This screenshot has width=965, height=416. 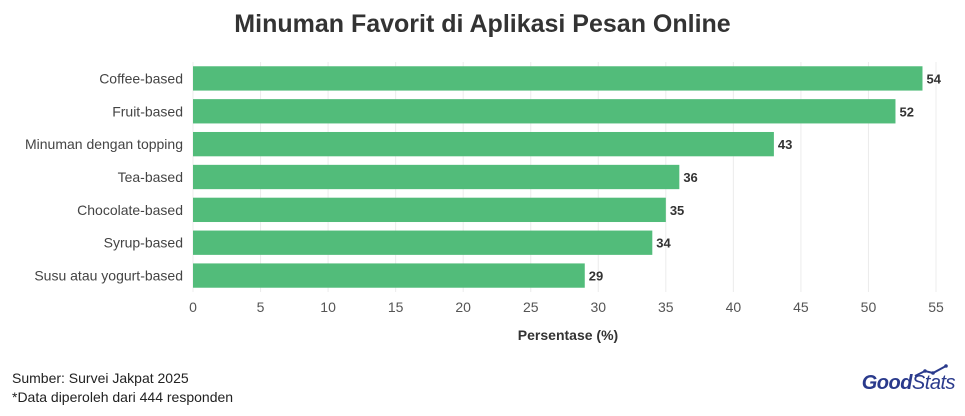 I want to click on category-label: Minuman dengan topping, so click(x=104, y=144).